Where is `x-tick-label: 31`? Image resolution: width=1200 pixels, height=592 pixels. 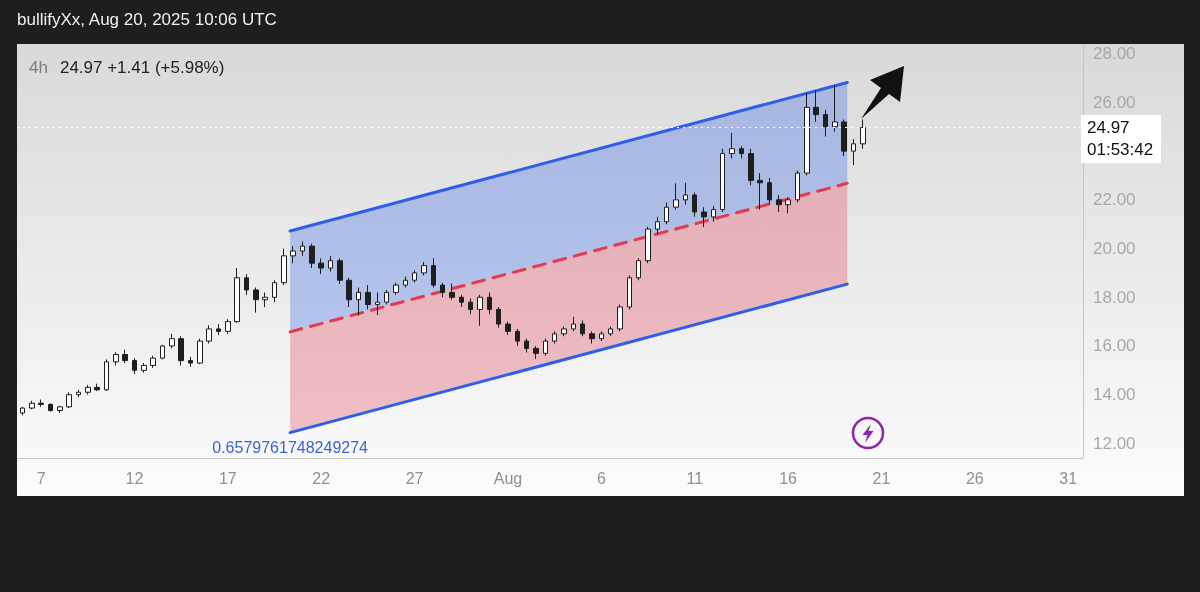 x-tick-label: 31 is located at coordinates (1068, 478).